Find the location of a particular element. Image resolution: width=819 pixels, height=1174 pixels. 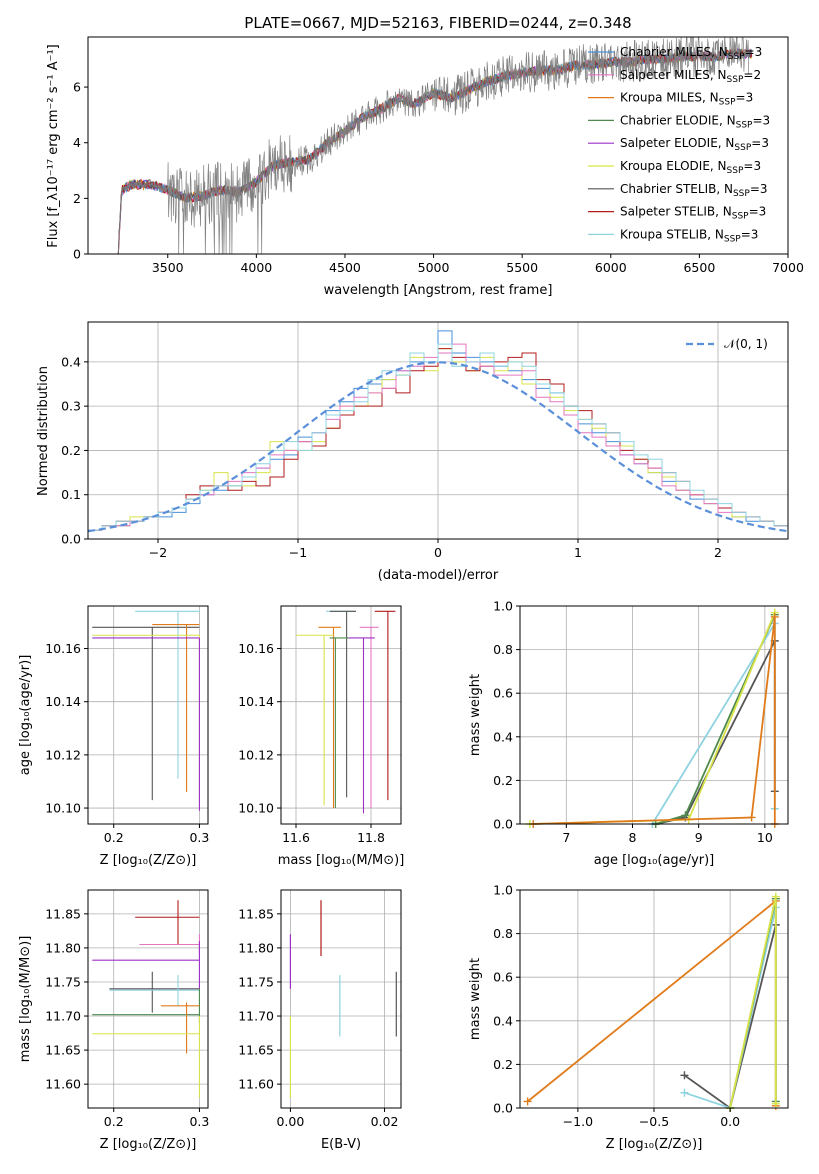

x-tick-label: 7000 is located at coordinates (788, 267).